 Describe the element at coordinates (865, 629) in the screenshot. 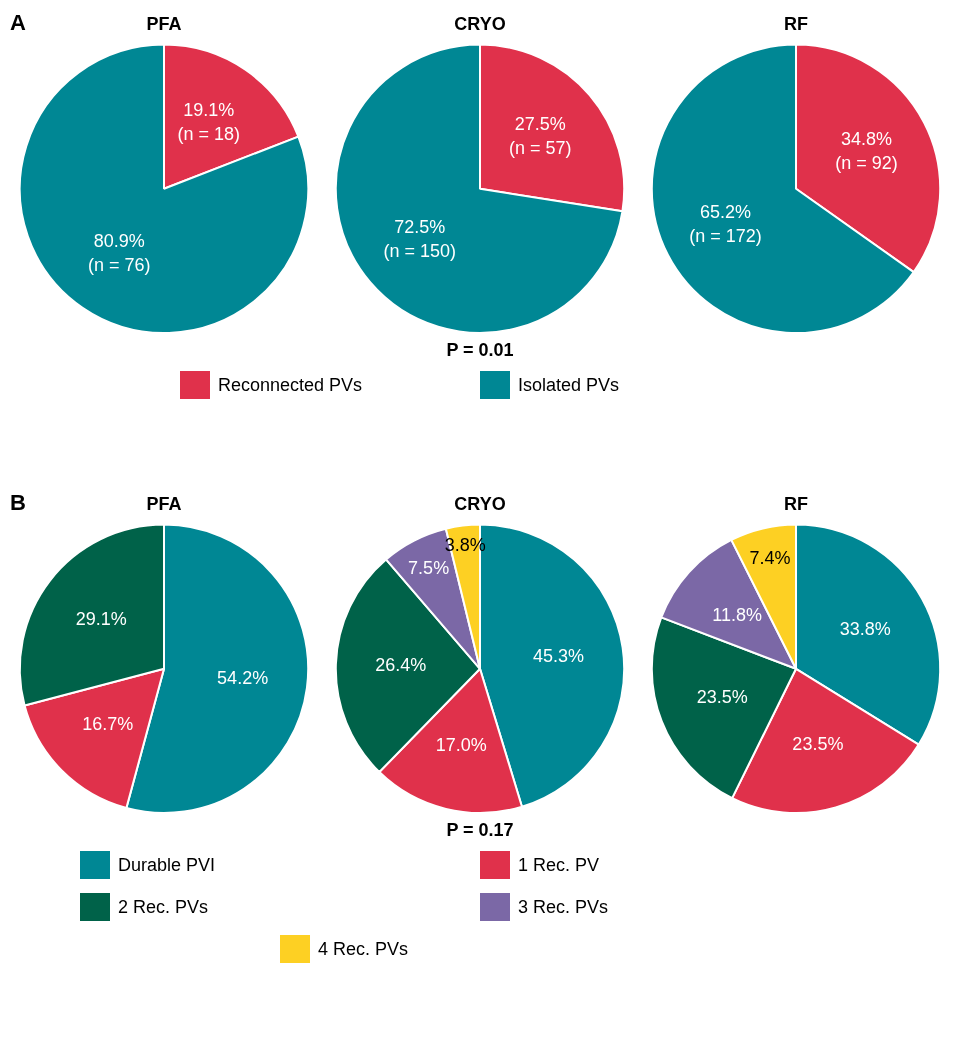

I see `data-label: 33.8%` at that location.